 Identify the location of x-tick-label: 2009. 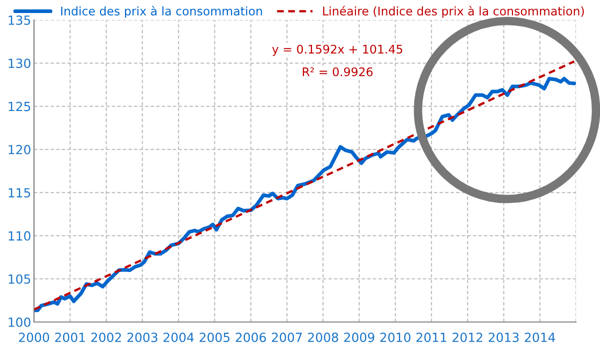
(359, 337).